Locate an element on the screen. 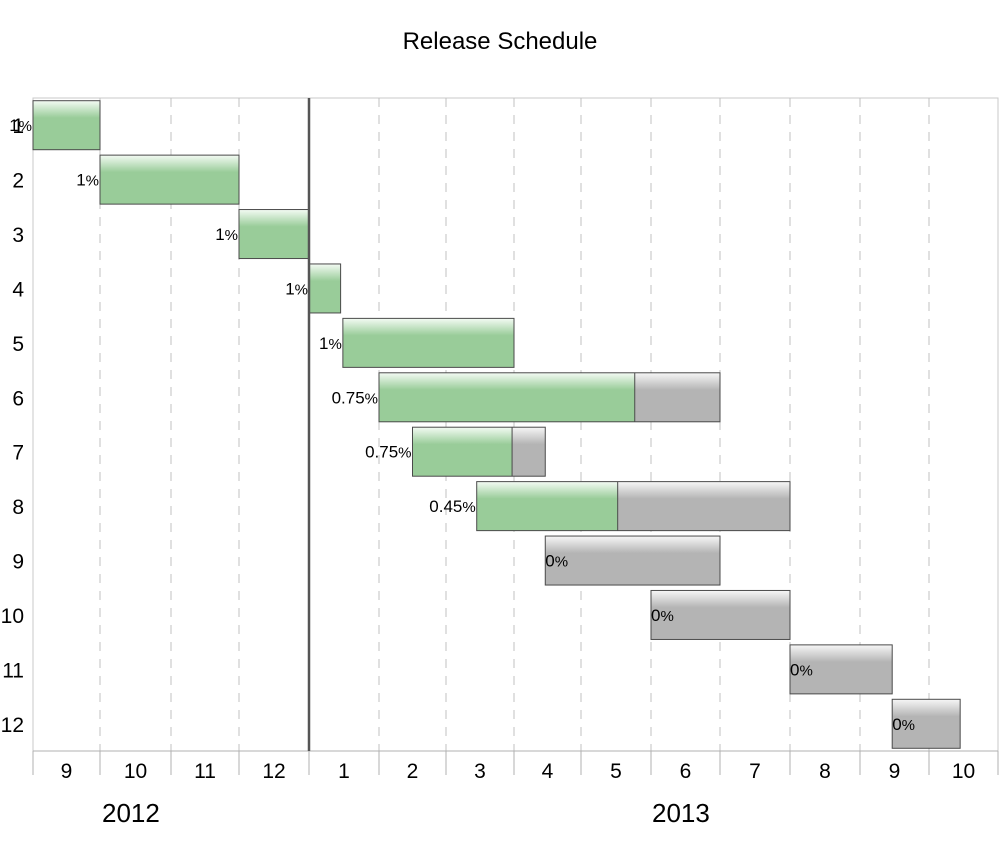  y-task-label: 3 is located at coordinates (18, 235).